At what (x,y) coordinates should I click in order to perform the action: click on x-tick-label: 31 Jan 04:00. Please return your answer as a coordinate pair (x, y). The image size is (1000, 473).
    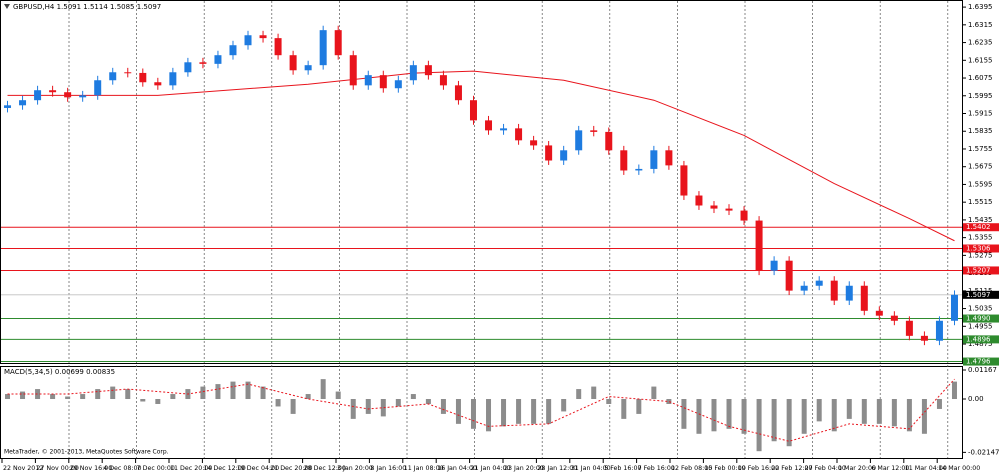
    Looking at the image, I should click on (591, 468).